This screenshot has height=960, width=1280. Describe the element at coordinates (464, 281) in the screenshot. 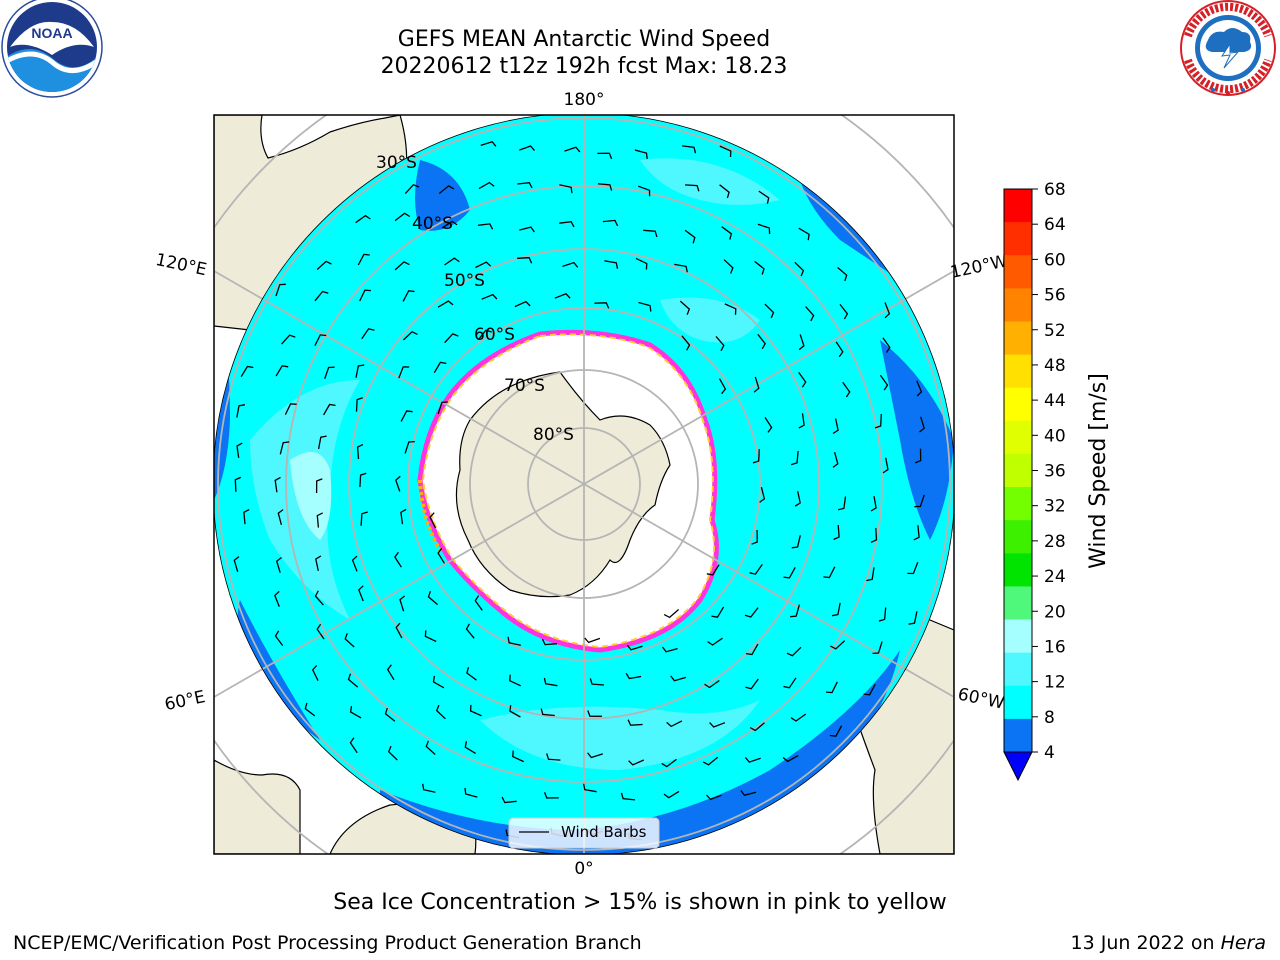

I see `lat-label-50s: 50°S` at that location.